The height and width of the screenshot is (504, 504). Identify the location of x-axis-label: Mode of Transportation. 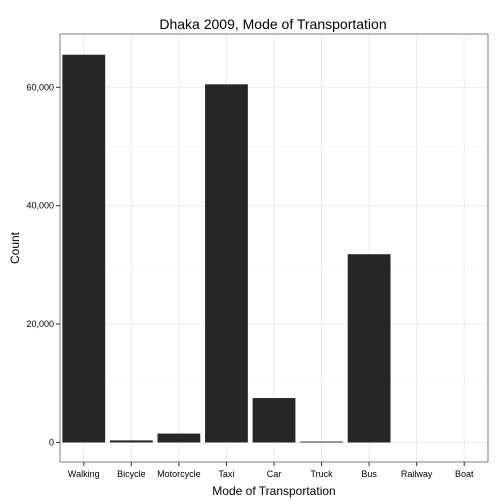
(273, 491).